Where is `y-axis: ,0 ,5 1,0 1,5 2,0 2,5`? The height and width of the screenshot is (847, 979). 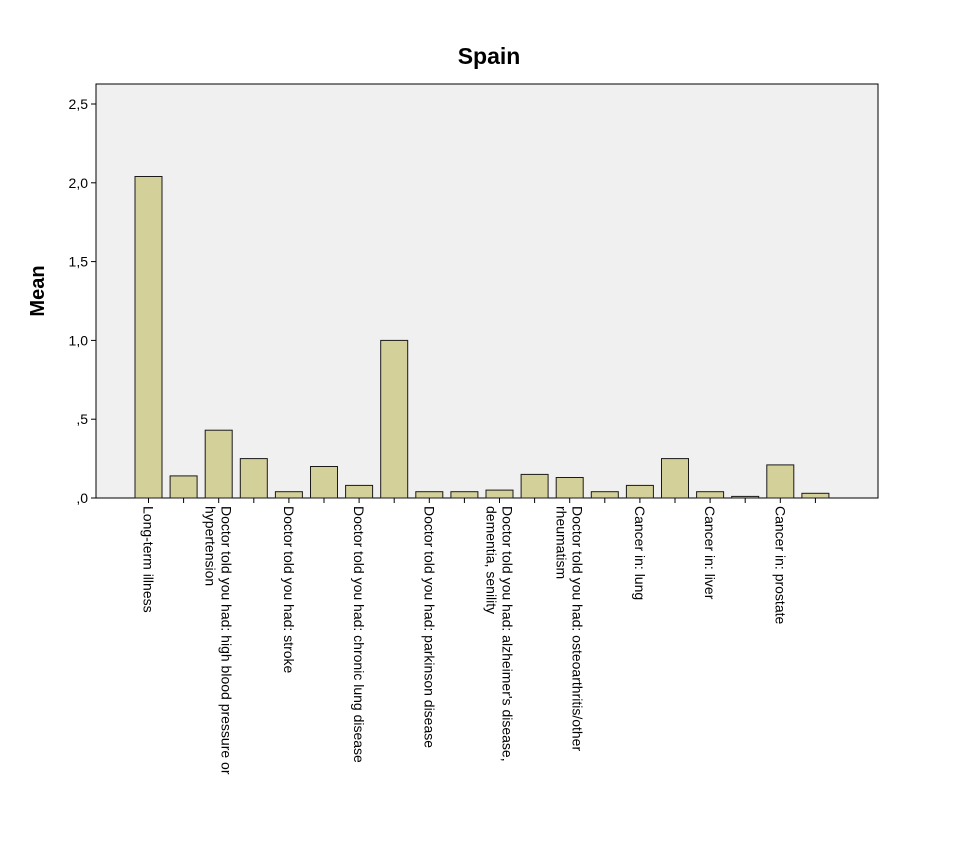 y-axis: ,0 ,5 1,0 1,5 2,0 2,5 is located at coordinates (82, 301).